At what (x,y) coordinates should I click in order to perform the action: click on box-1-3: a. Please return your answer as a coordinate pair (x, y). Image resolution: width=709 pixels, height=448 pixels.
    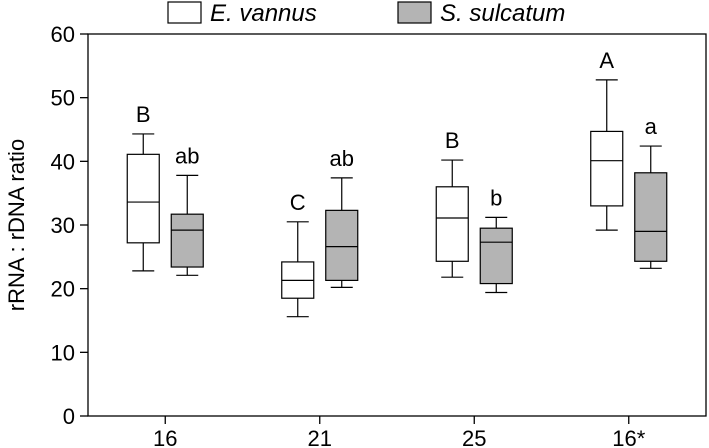
    Looking at the image, I should click on (651, 191).